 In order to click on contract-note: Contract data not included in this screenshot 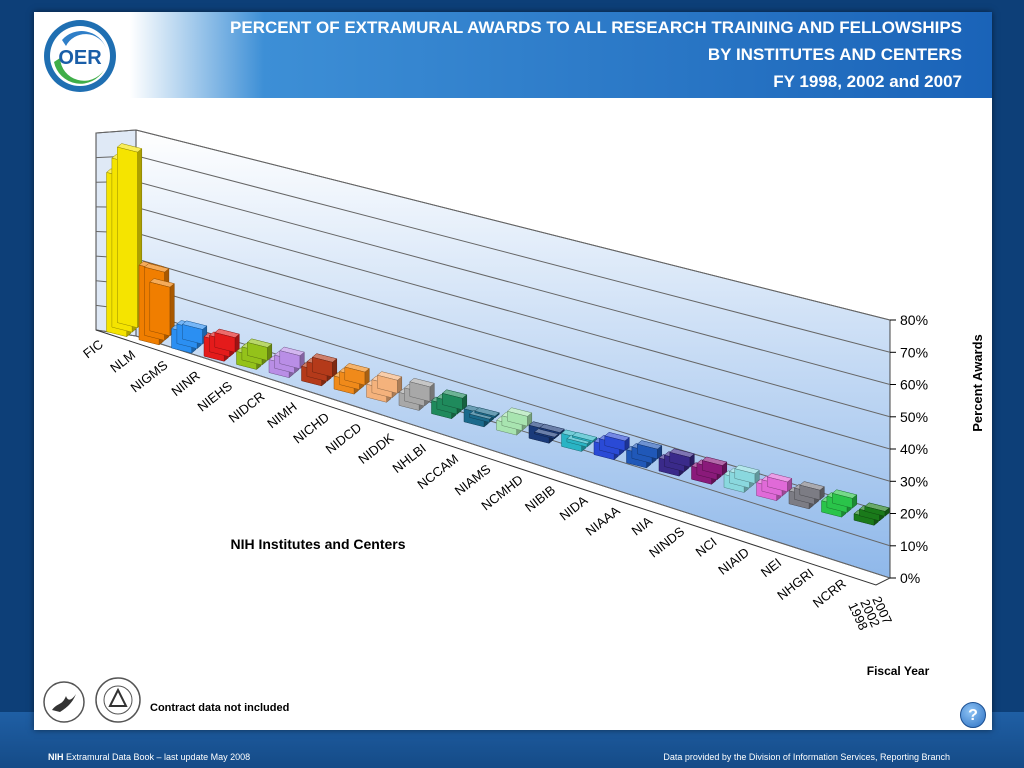, I will do `click(220, 708)`.